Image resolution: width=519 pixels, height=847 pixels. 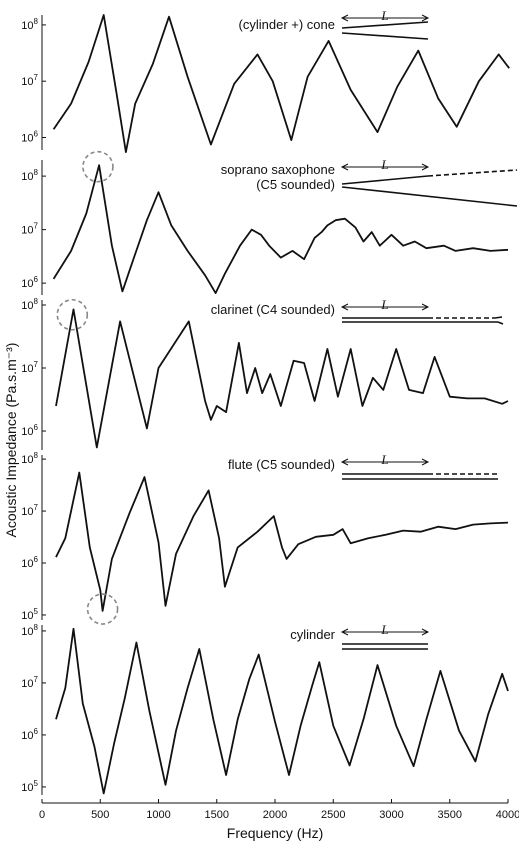 What do you see at coordinates (312, 634) in the screenshot?
I see `panel-label: cylinder` at bounding box center [312, 634].